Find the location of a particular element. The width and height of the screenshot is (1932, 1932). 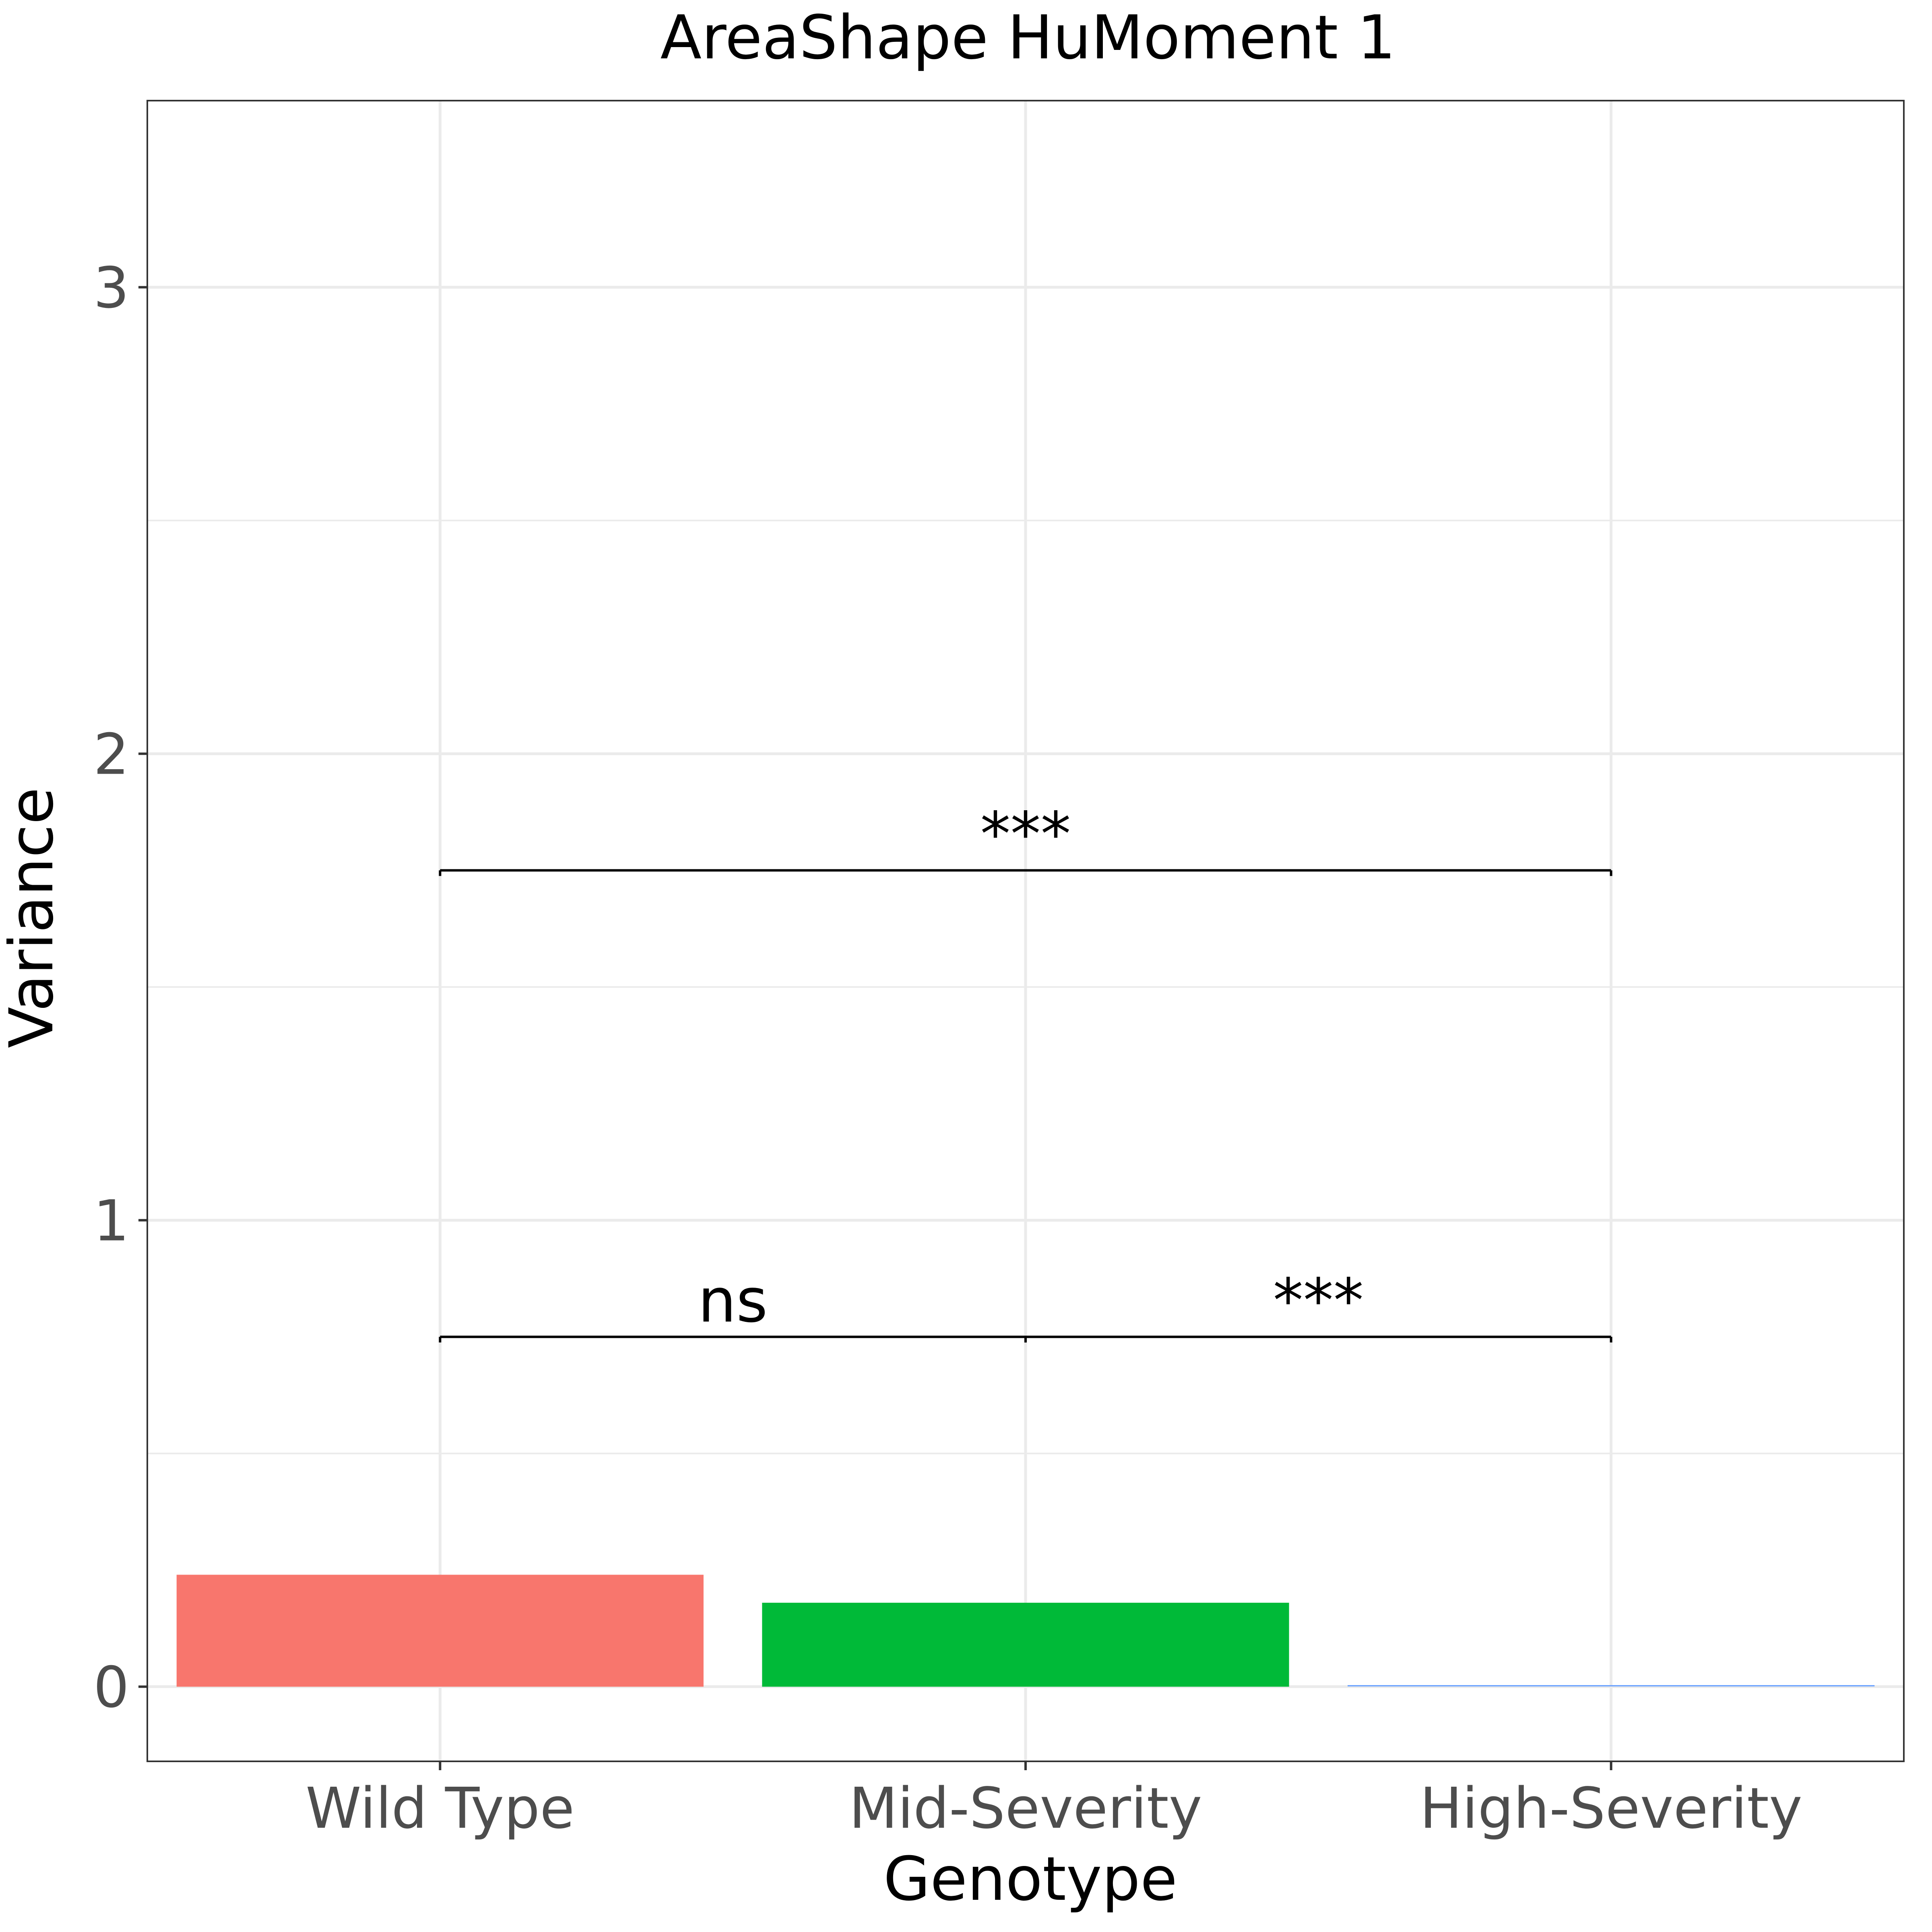

x-tick-label: High-Severity is located at coordinates (1611, 1808).